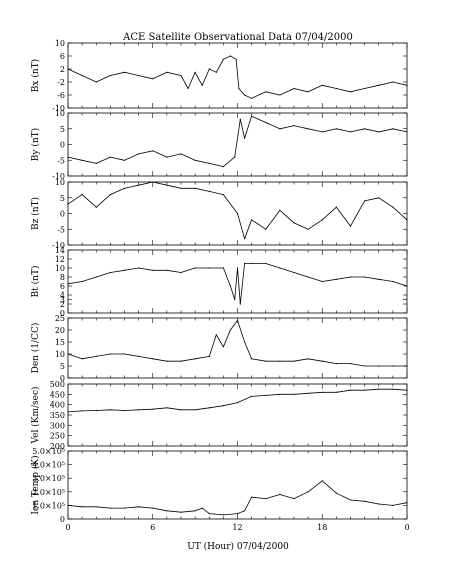 This screenshot has width=454, height=571. I want to click on y-tick-label: 400, so click(57, 405).